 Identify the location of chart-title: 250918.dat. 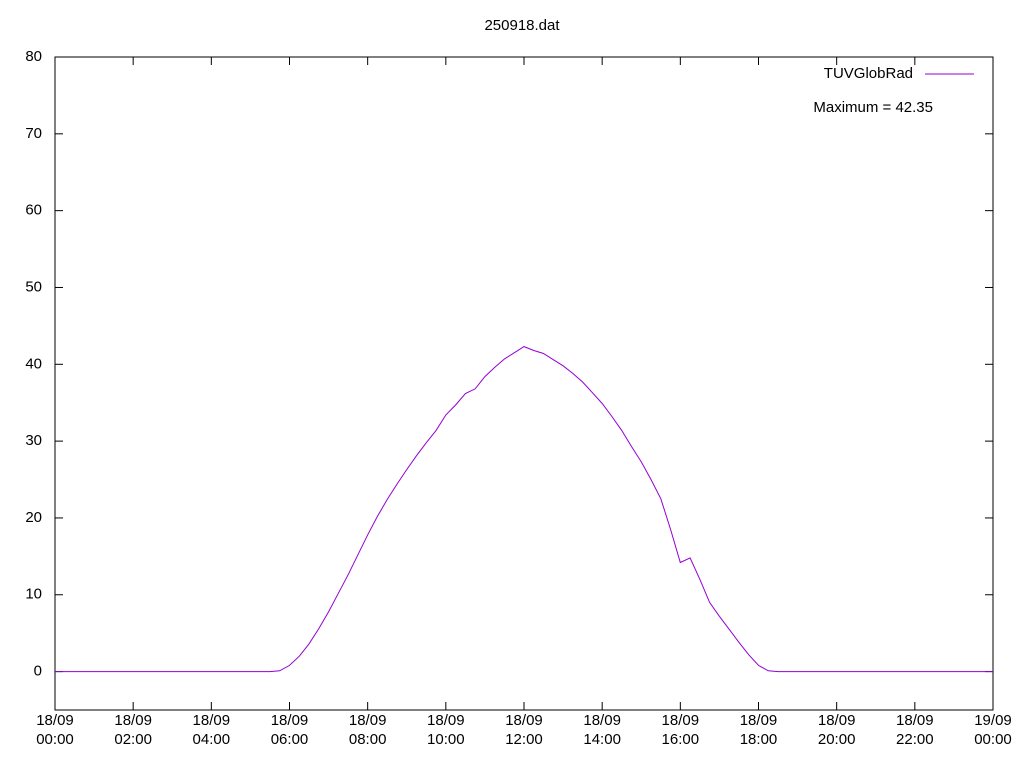
(522, 25).